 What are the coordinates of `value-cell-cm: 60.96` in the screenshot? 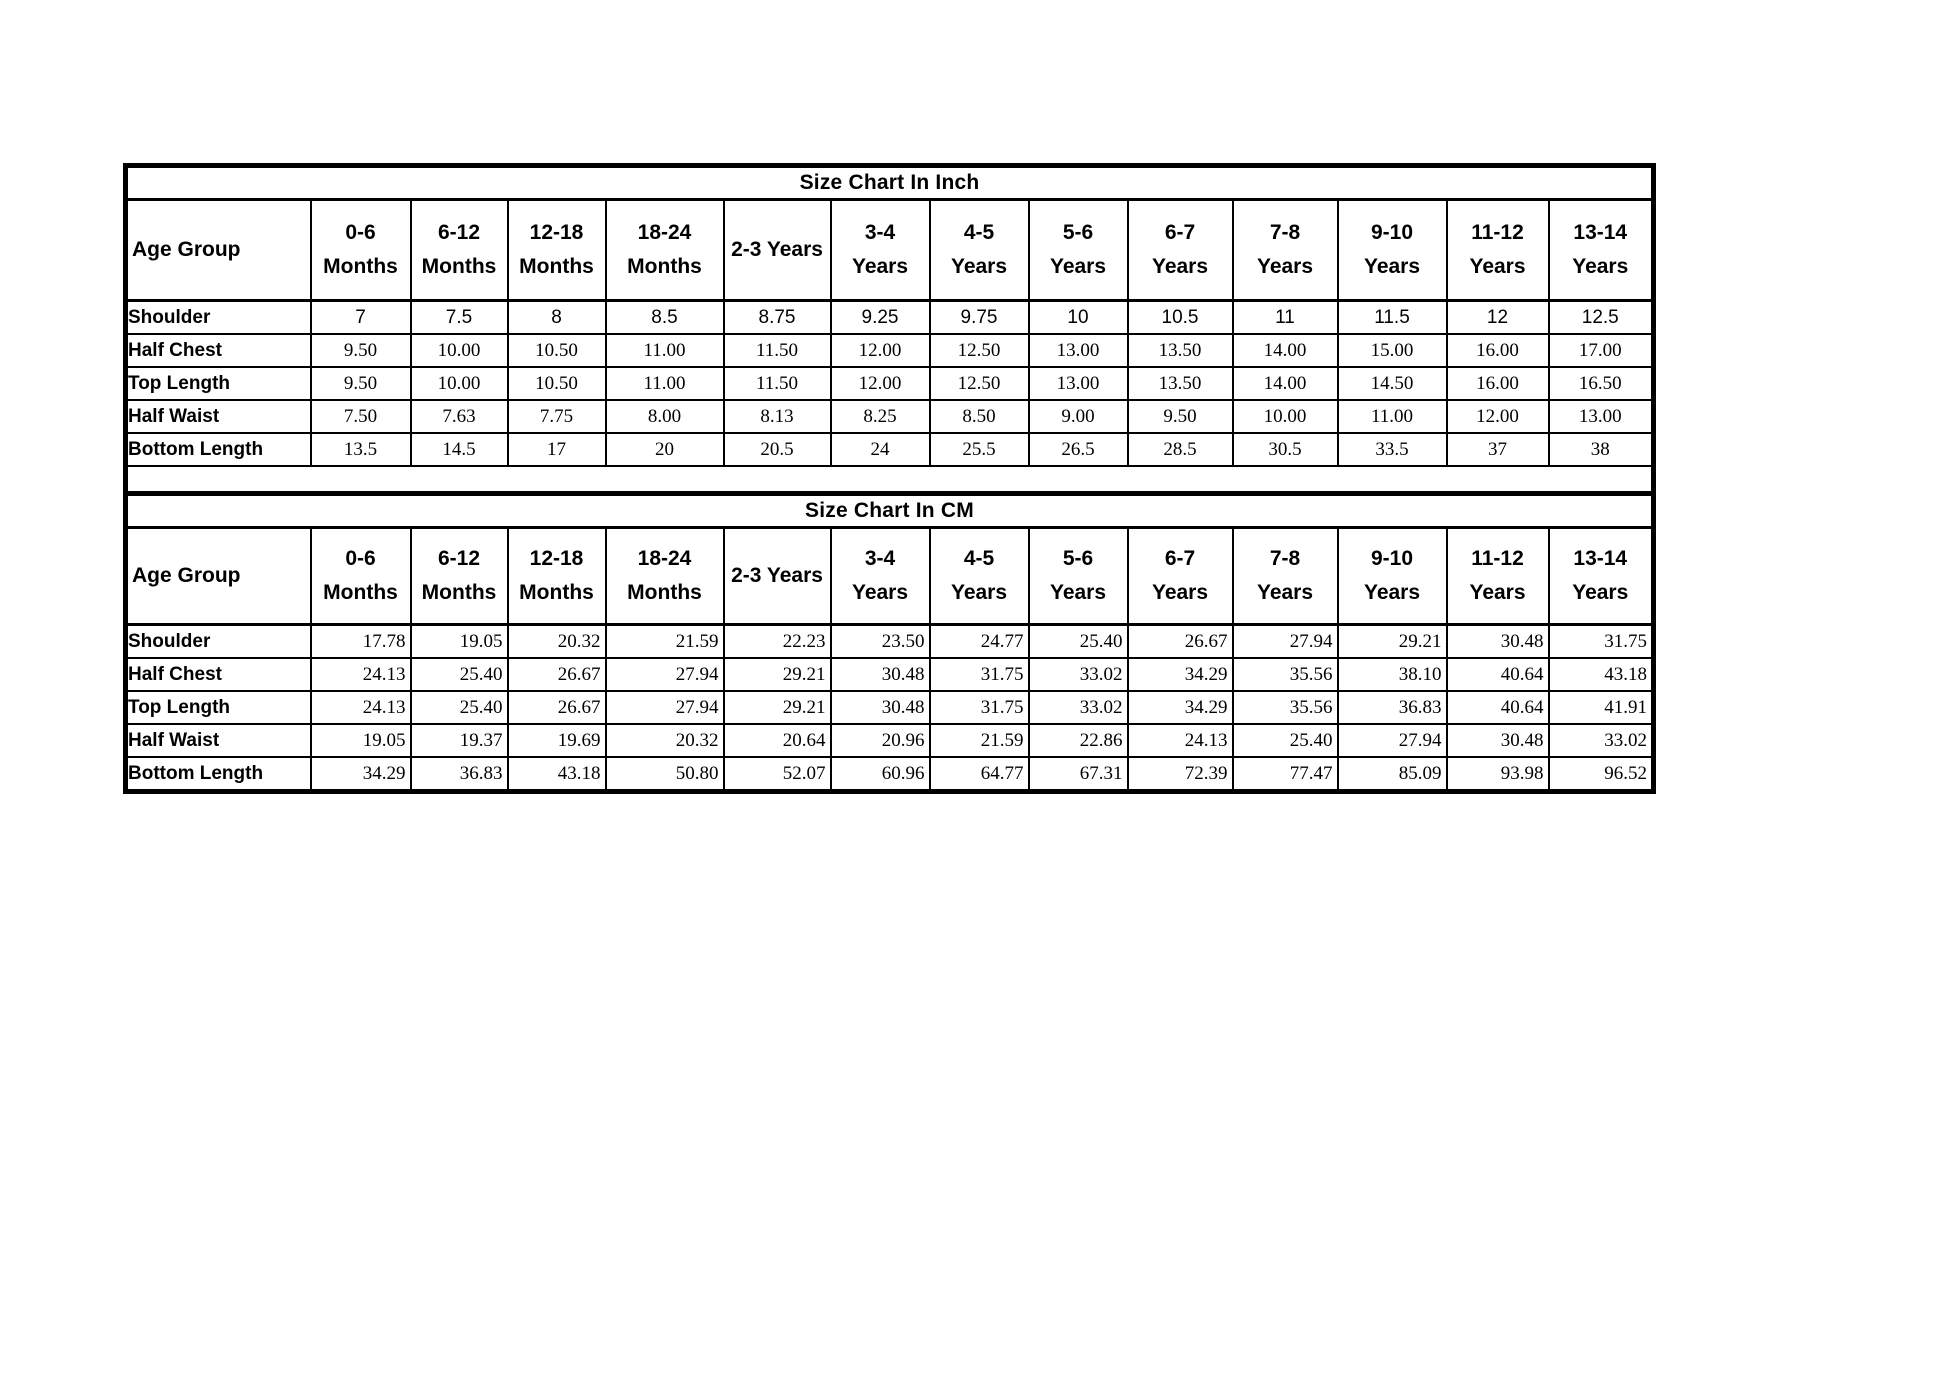 It's located at (880, 774).